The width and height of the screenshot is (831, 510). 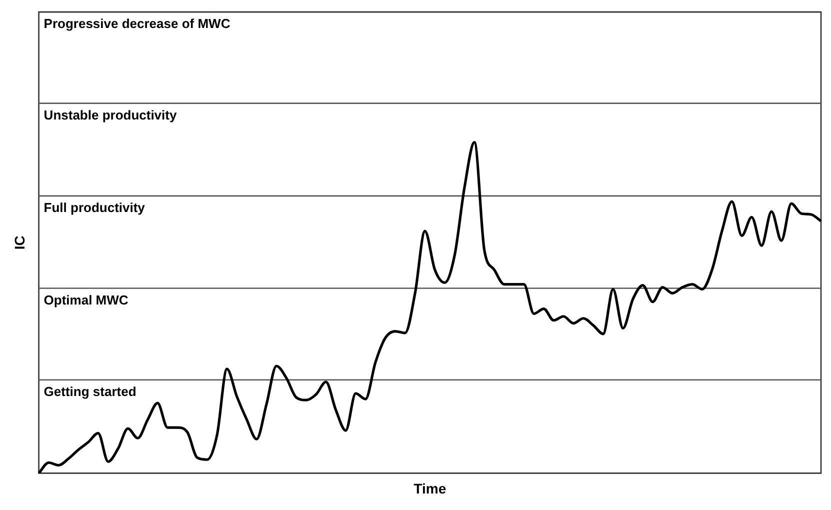 I want to click on y-axis-title: IC, so click(x=19, y=243).